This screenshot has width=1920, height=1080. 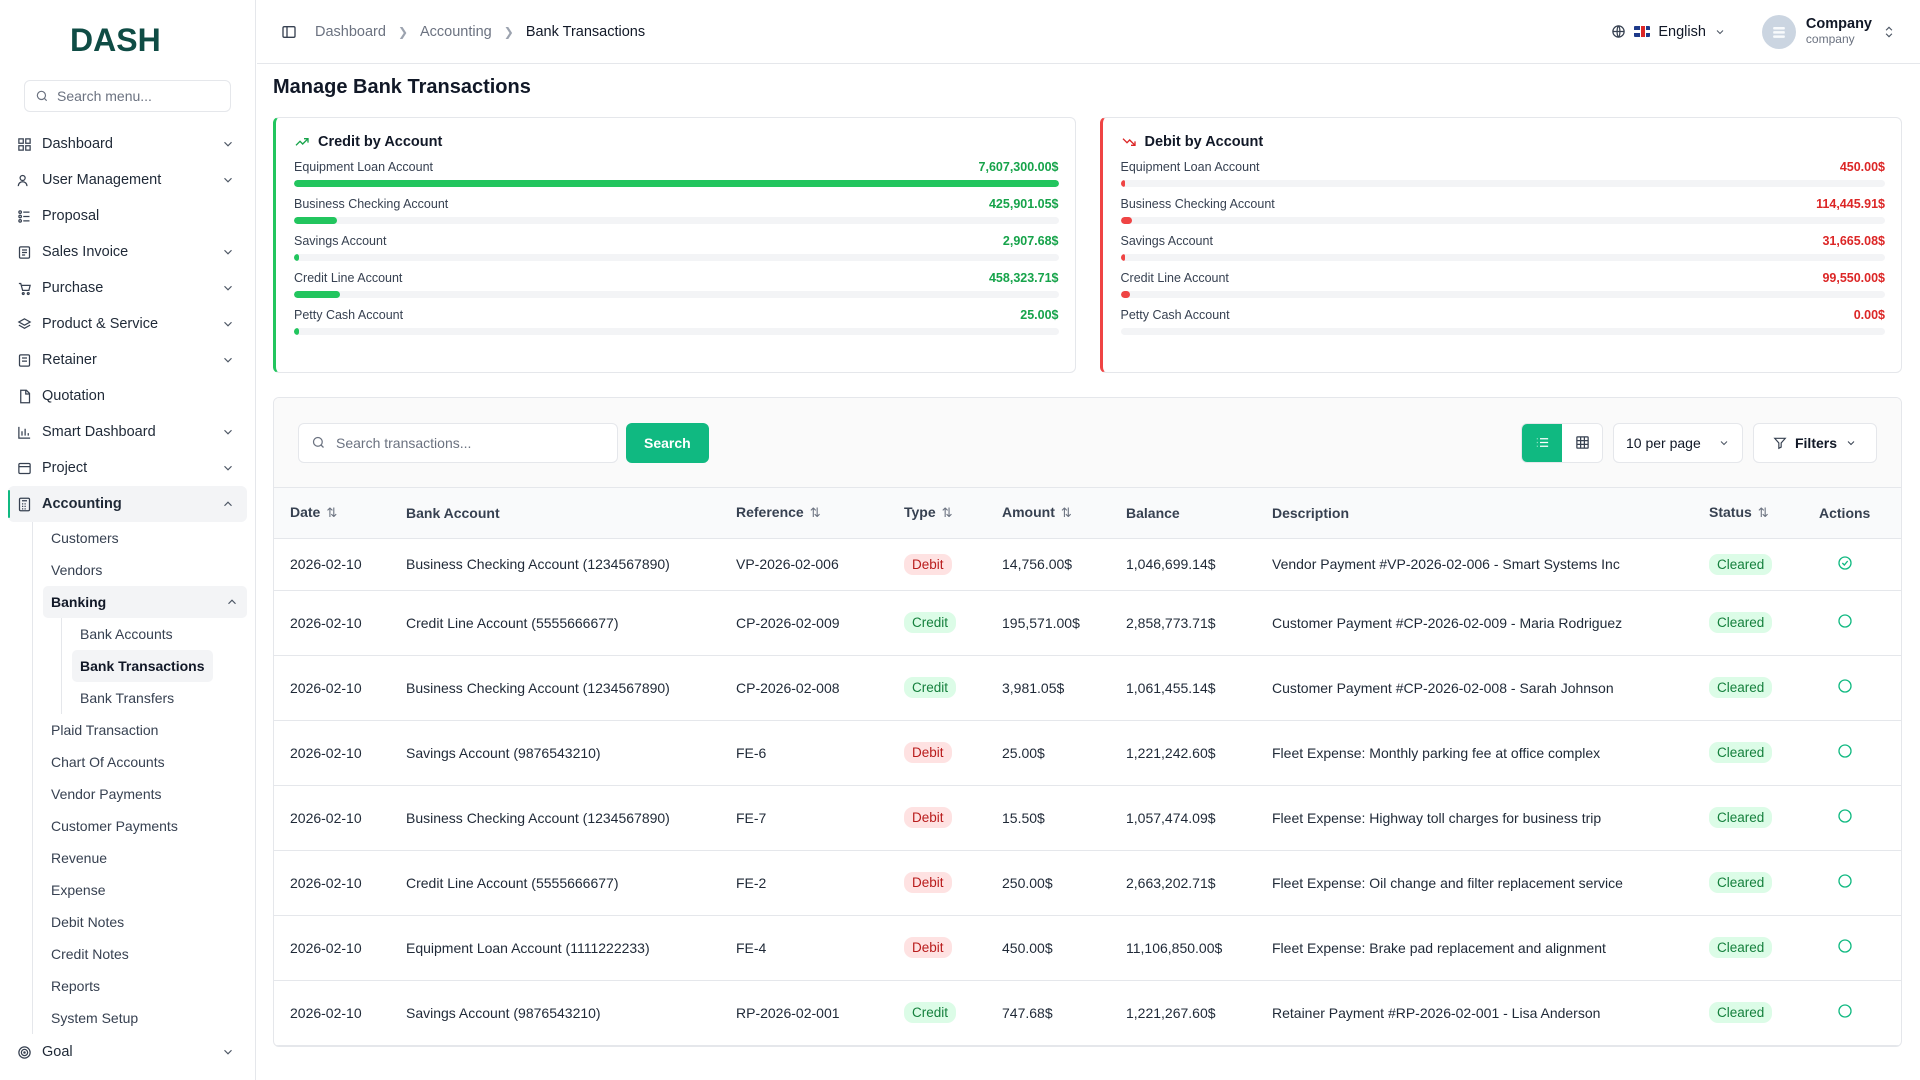 What do you see at coordinates (127, 288) in the screenshot?
I see `sidebar-item-purchase: Purchase` at bounding box center [127, 288].